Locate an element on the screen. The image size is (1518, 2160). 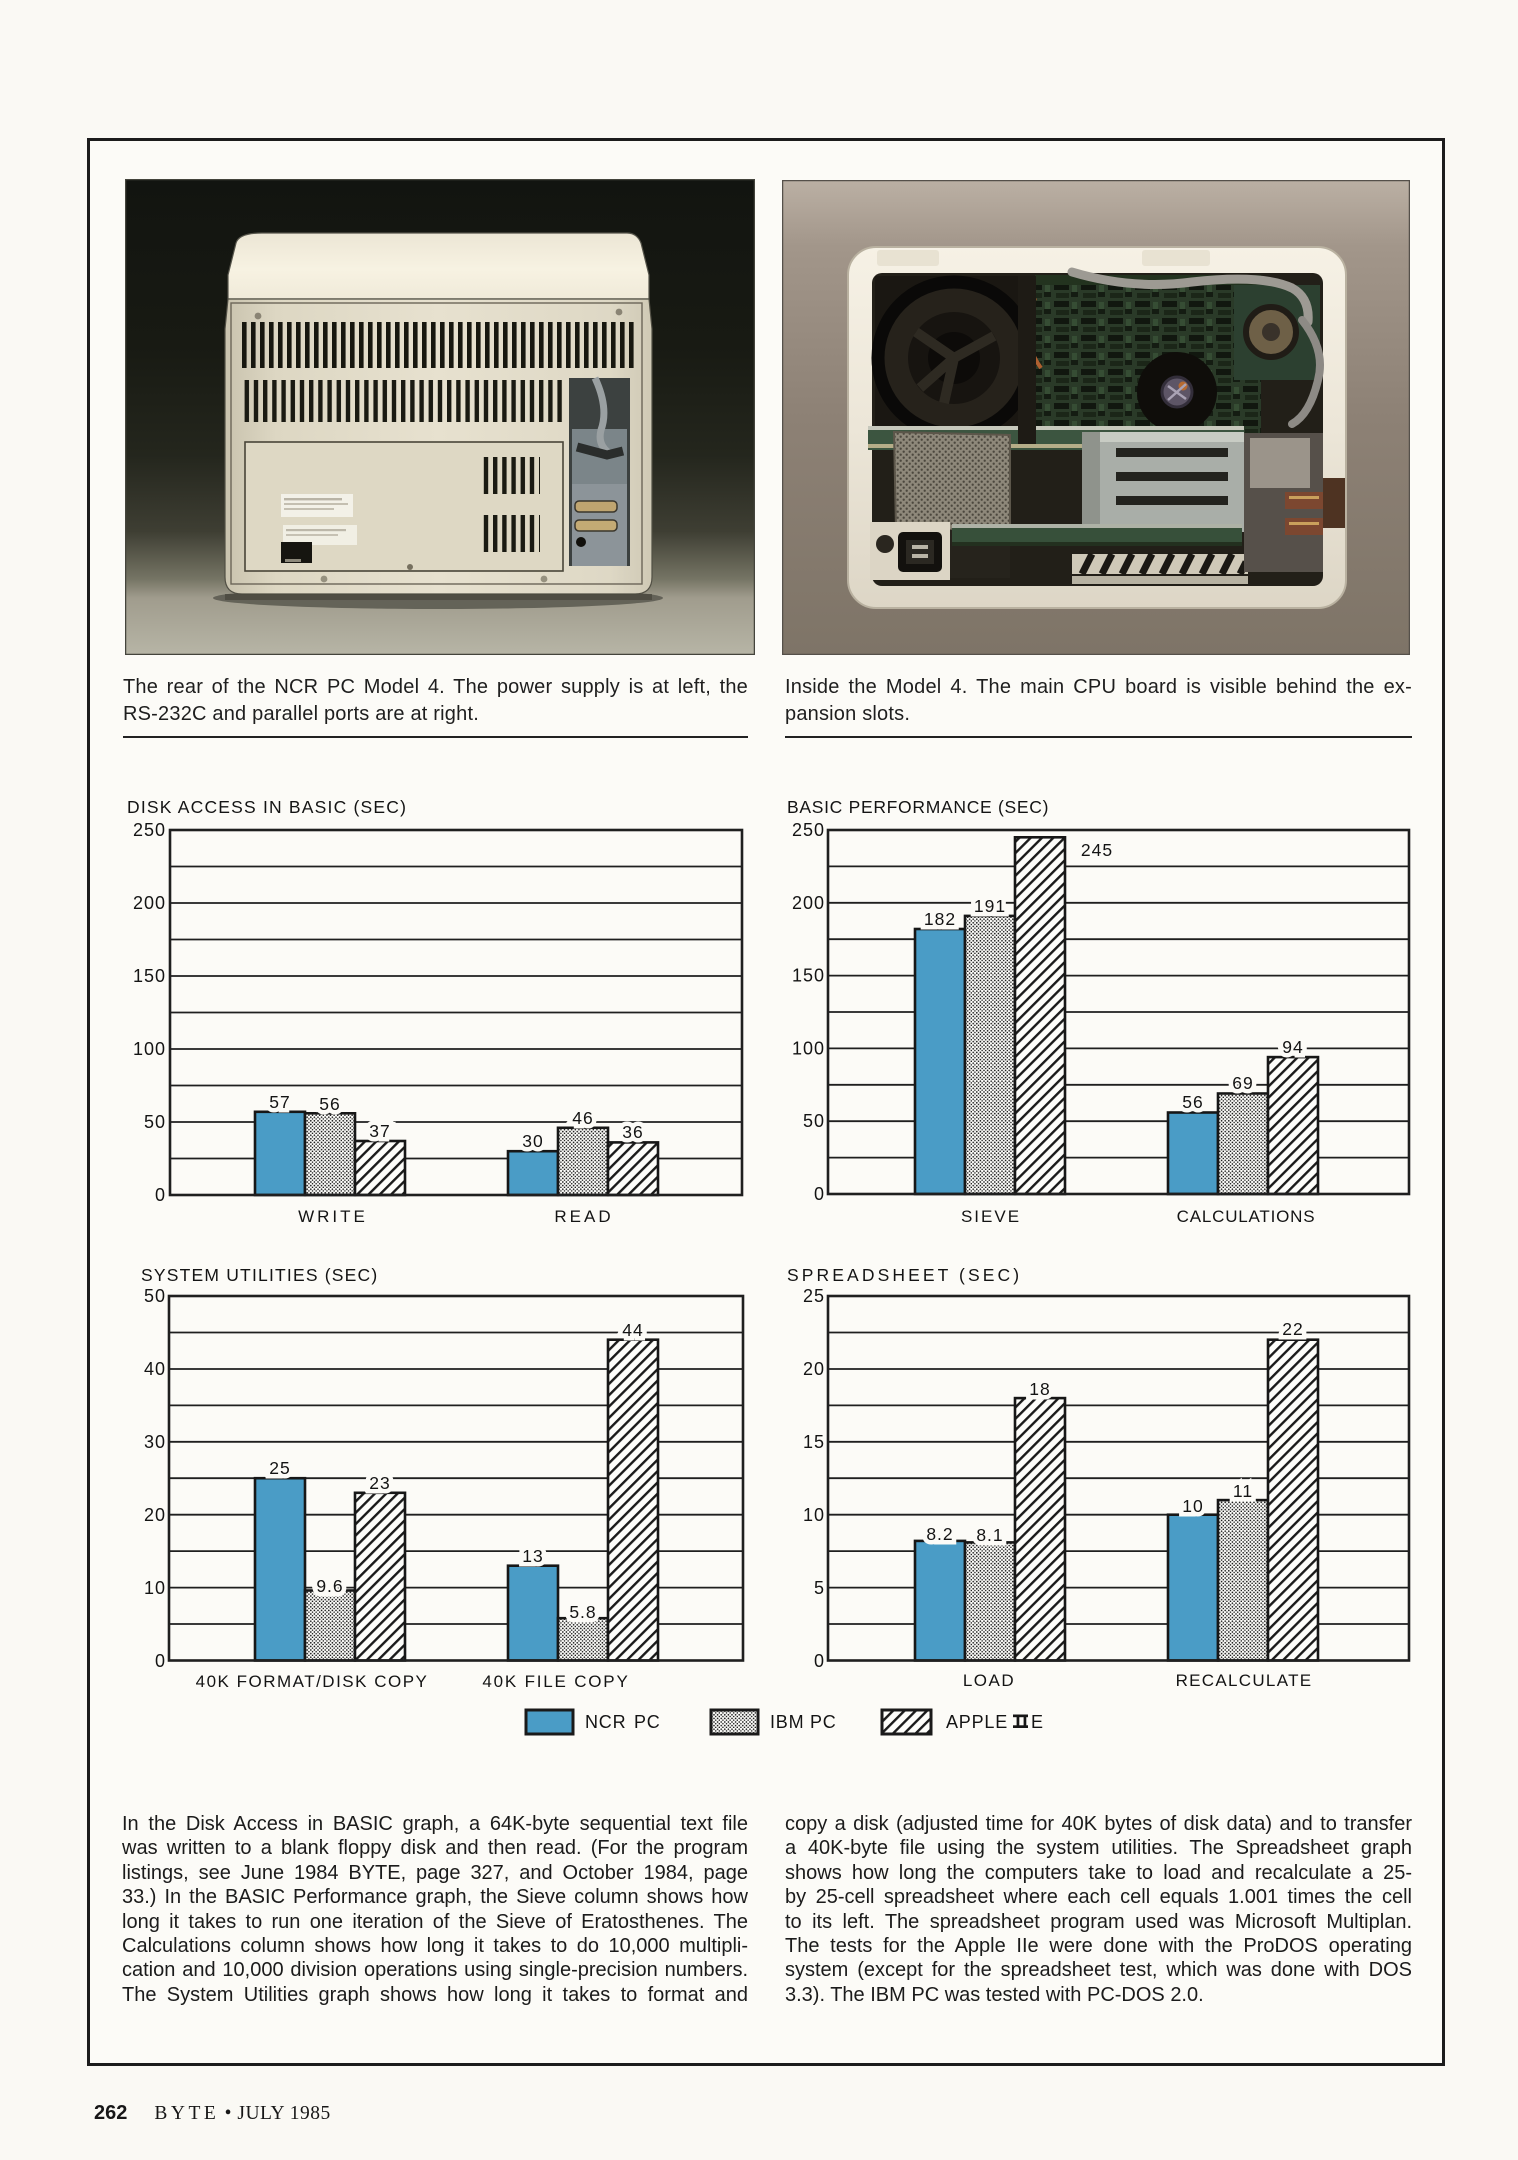
svg-text: 8.1 is located at coordinates (989, 1535).